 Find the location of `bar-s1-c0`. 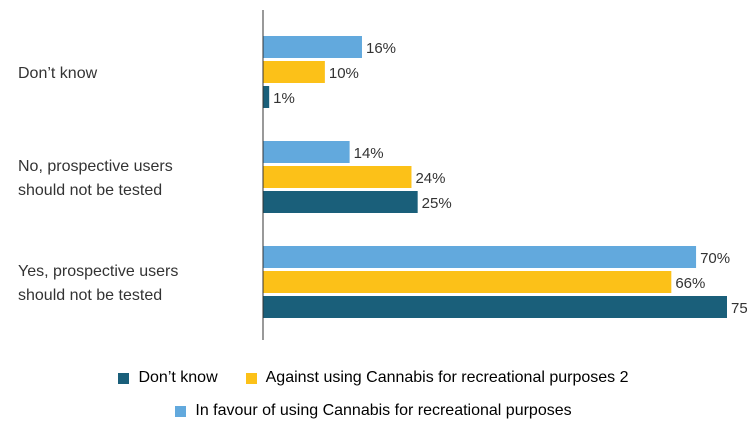

bar-s1-c0 is located at coordinates (294, 72).